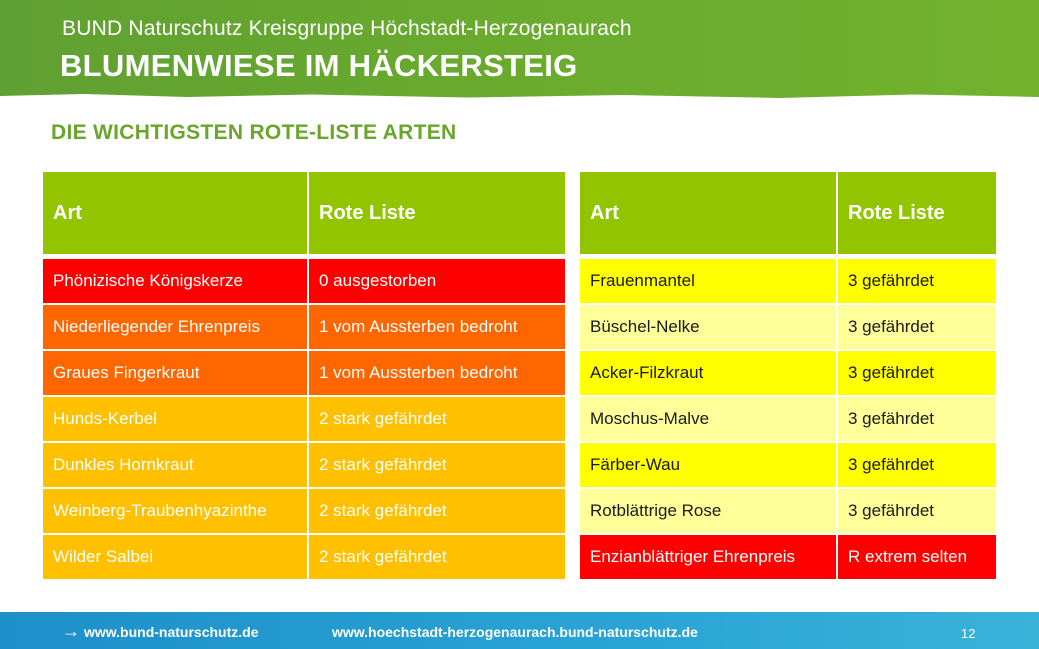 This screenshot has width=1039, height=649. What do you see at coordinates (709, 511) in the screenshot?
I see `species-name: Rotblättrige Rose` at bounding box center [709, 511].